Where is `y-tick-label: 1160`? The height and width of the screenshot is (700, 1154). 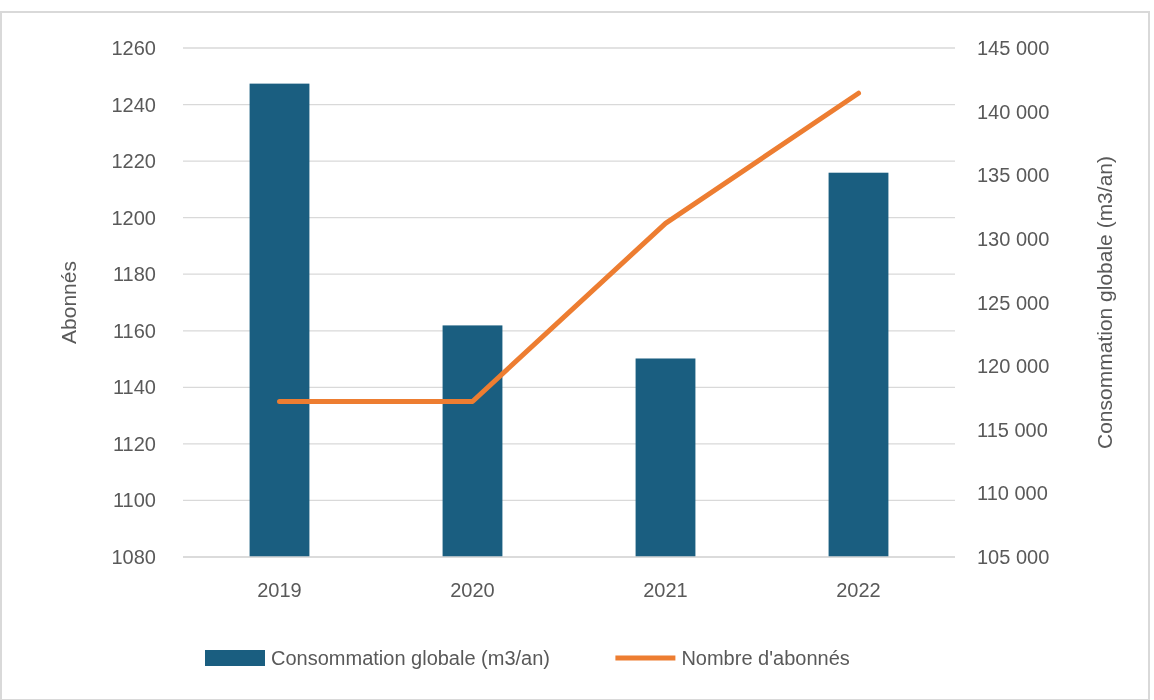 y-tick-label: 1160 is located at coordinates (134, 330).